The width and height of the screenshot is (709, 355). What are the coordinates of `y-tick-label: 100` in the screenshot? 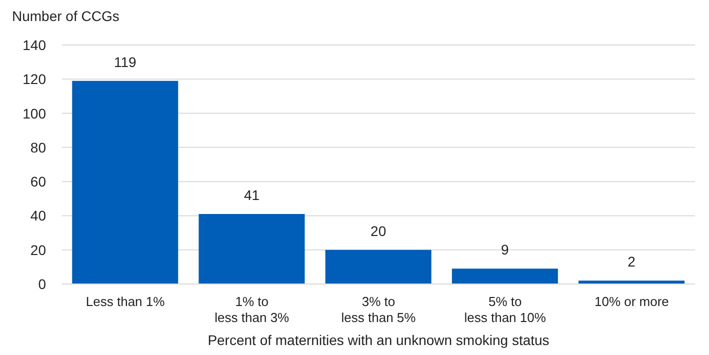 It's located at (34, 113).